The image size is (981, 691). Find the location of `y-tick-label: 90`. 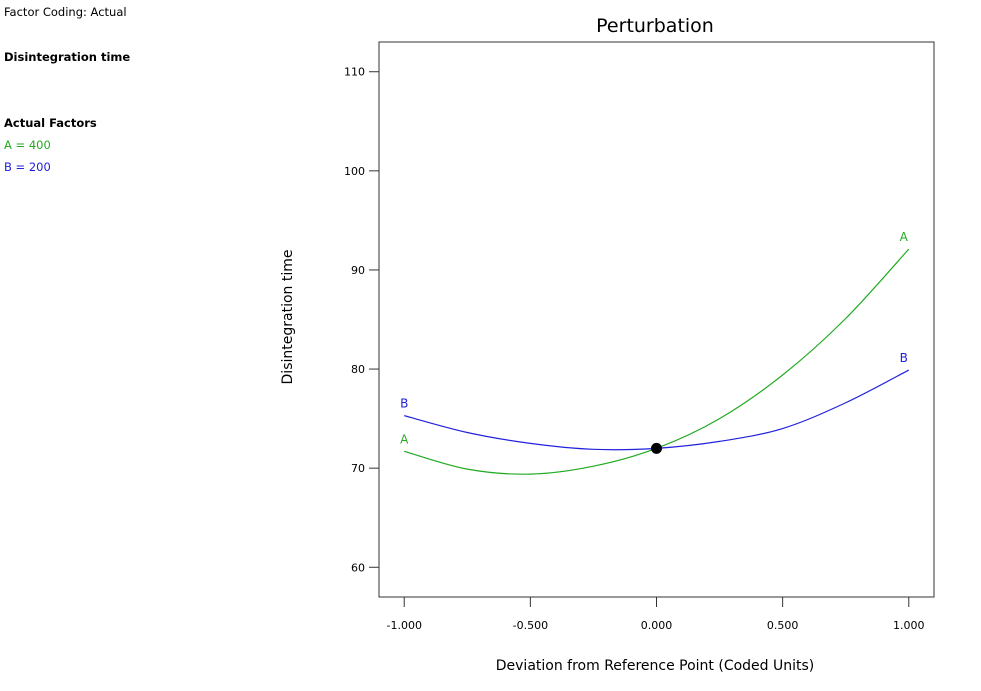

y-tick-label: 90 is located at coordinates (358, 270).